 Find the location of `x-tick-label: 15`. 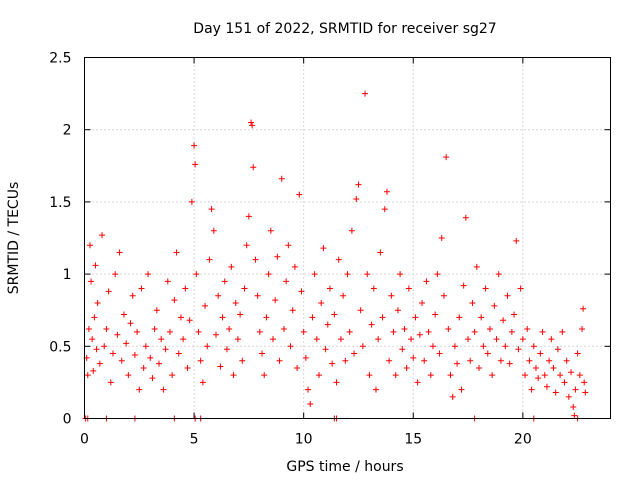

x-tick-label: 15 is located at coordinates (413, 440).